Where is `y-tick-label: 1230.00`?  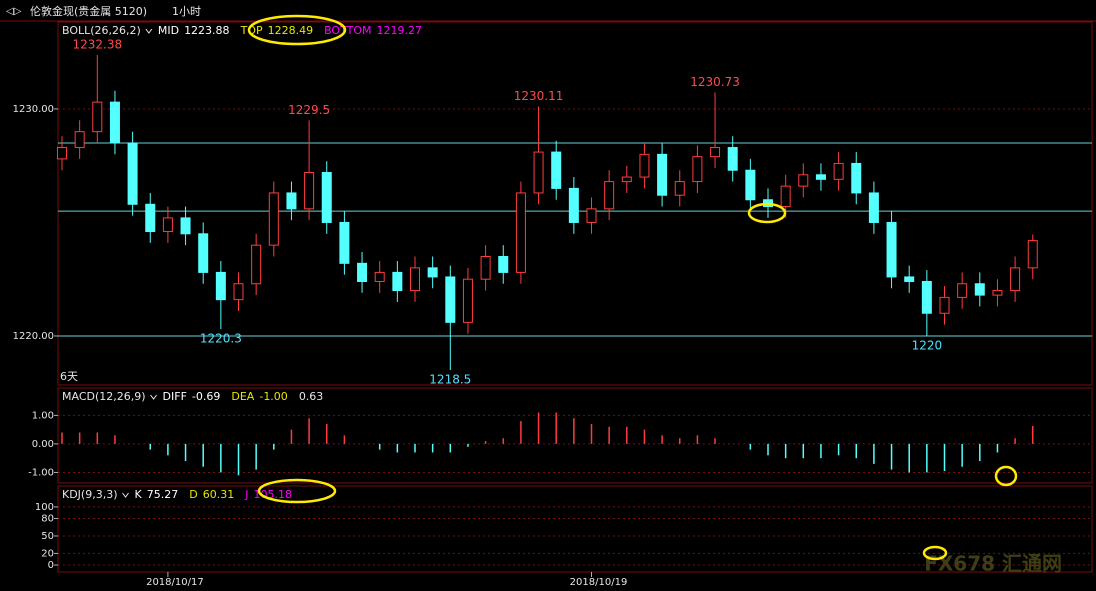 y-tick-label: 1230.00 is located at coordinates (33, 109).